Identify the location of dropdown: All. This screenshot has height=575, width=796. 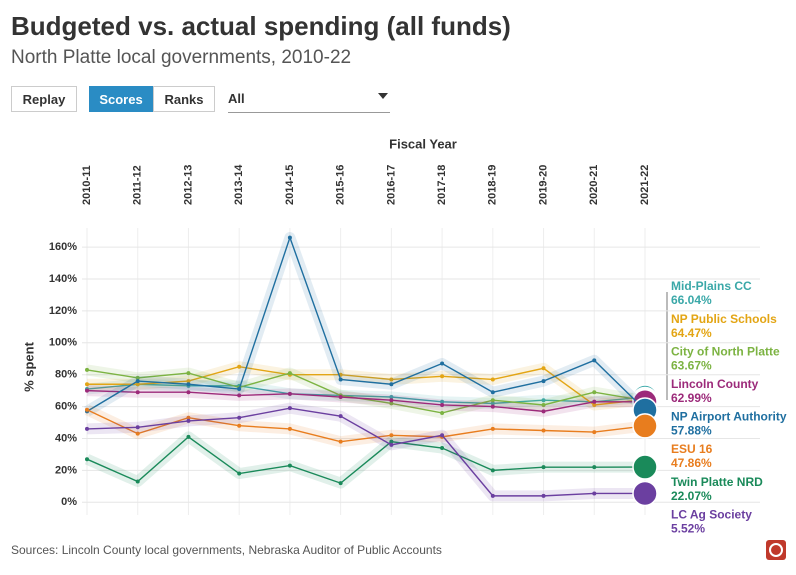
(309, 99).